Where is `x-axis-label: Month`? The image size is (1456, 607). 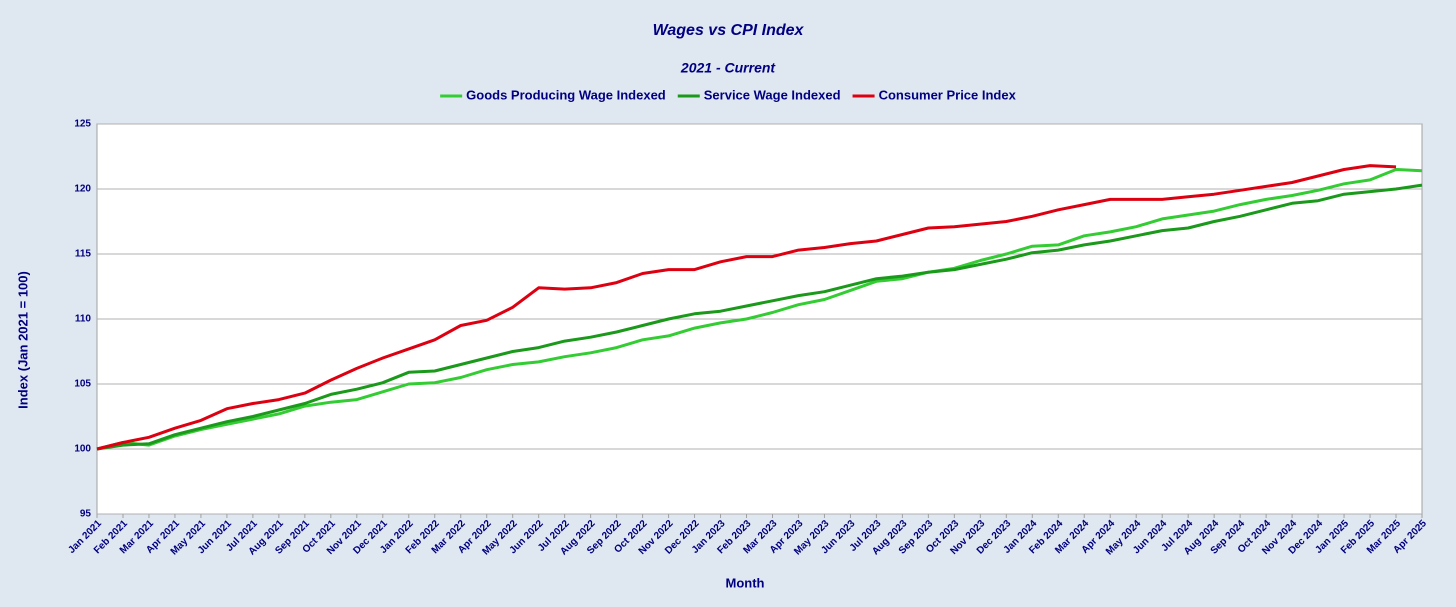 x-axis-label: Month is located at coordinates (745, 582).